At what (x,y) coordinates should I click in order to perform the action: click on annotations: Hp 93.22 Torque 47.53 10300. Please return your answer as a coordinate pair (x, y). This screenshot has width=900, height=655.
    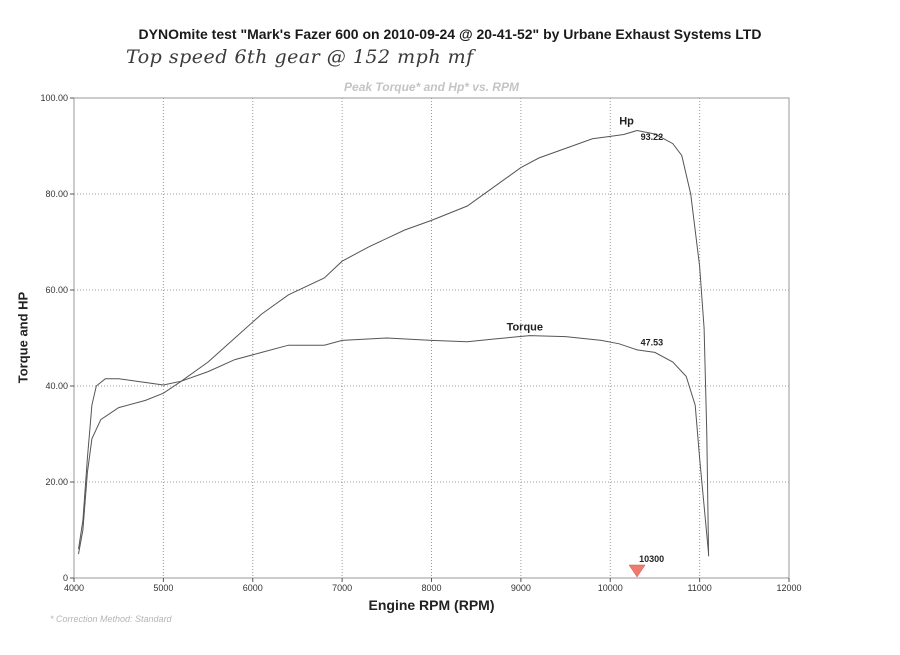
    Looking at the image, I should click on (585, 346).